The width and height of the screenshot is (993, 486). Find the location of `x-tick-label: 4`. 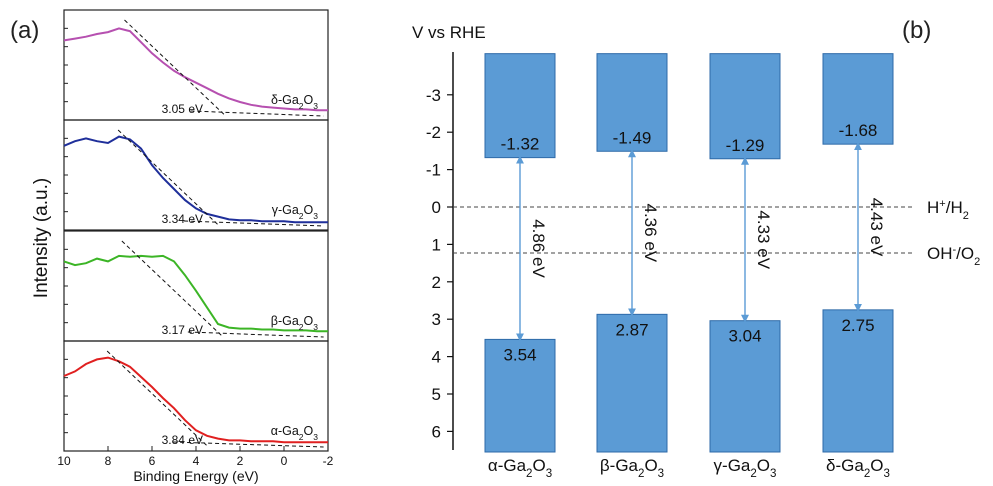

x-tick-label: 4 is located at coordinates (196, 461).